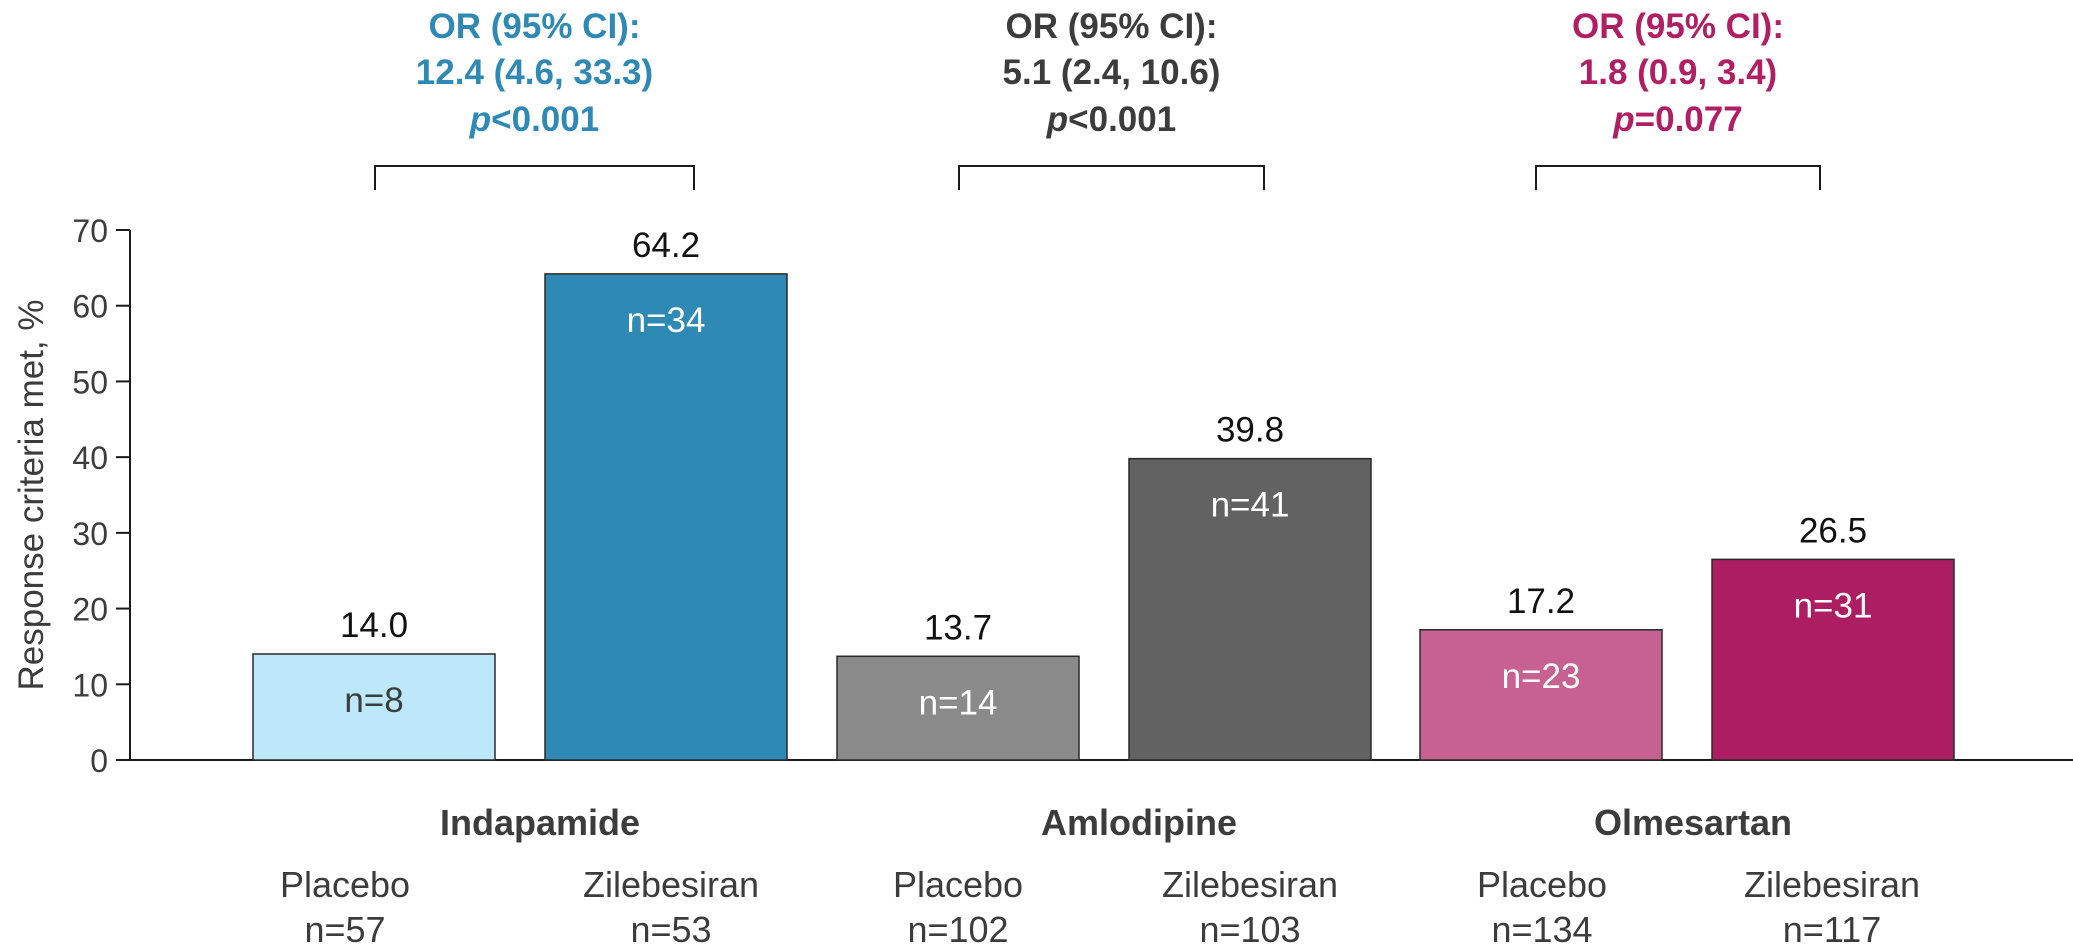 The height and width of the screenshot is (951, 2073). I want to click on bar-sample-size-label: n=103, so click(1249, 929).